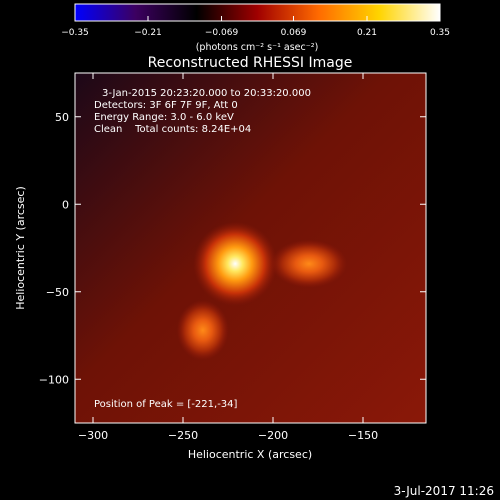 Image resolution: width=500 pixels, height=500 pixels. What do you see at coordinates (166, 105) in the screenshot?
I see `annotation-detectors: Detectors: 3F 6F 7F 9F, Att 0` at bounding box center [166, 105].